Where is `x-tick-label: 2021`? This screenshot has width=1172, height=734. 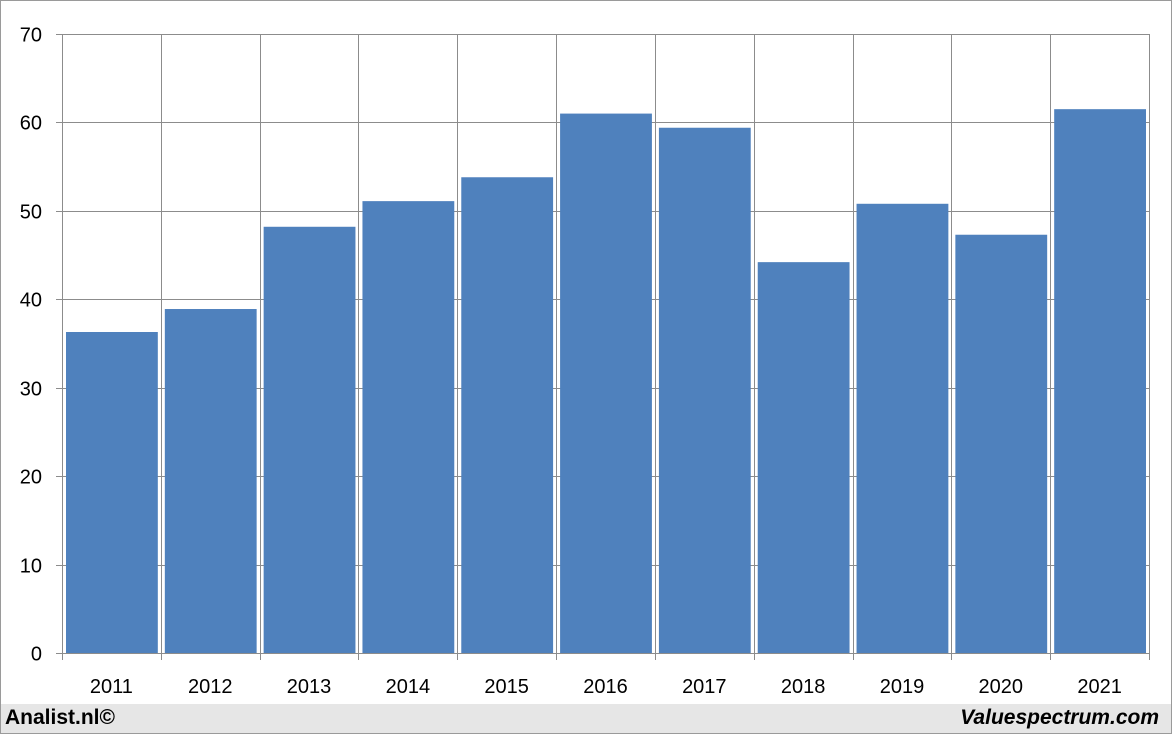 x-tick-label: 2021 is located at coordinates (1099, 687).